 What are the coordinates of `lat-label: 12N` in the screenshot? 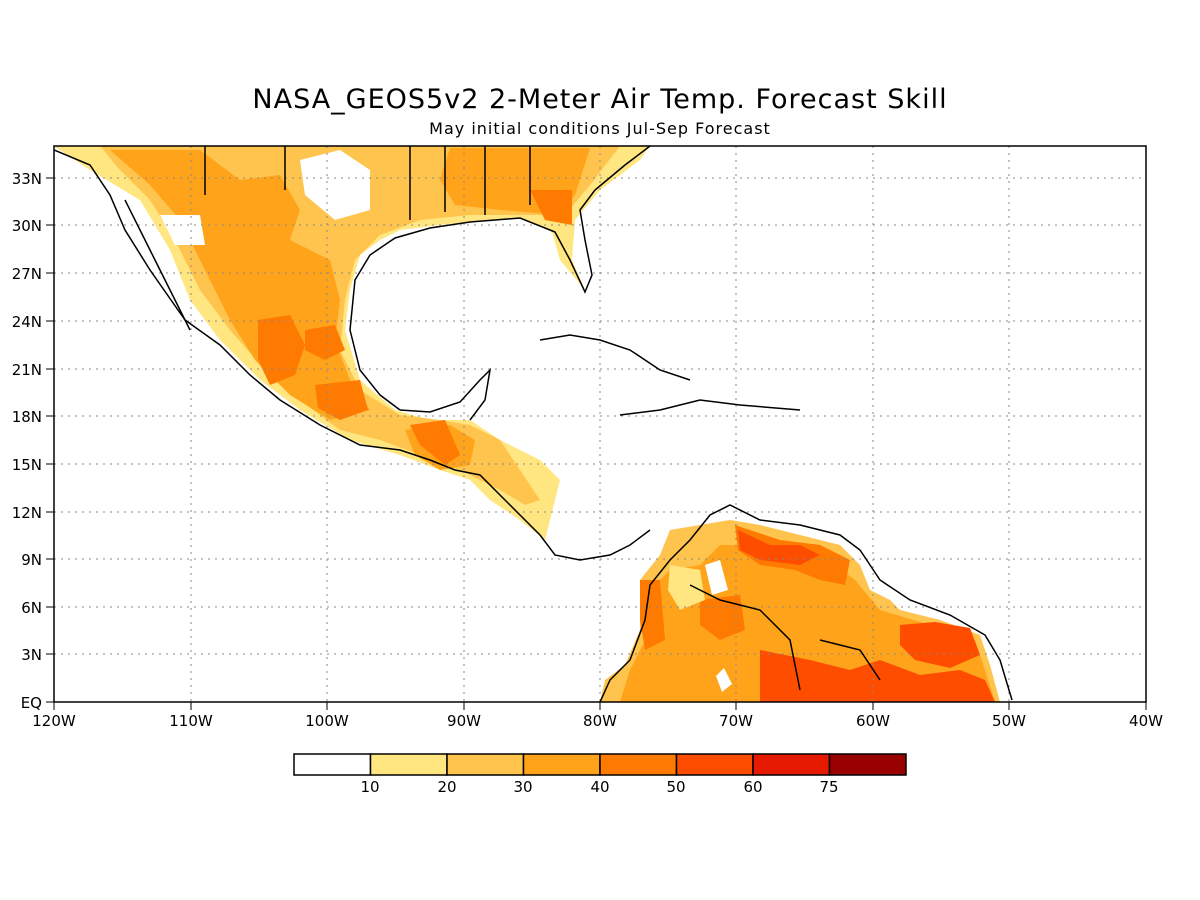 It's located at (27, 513).